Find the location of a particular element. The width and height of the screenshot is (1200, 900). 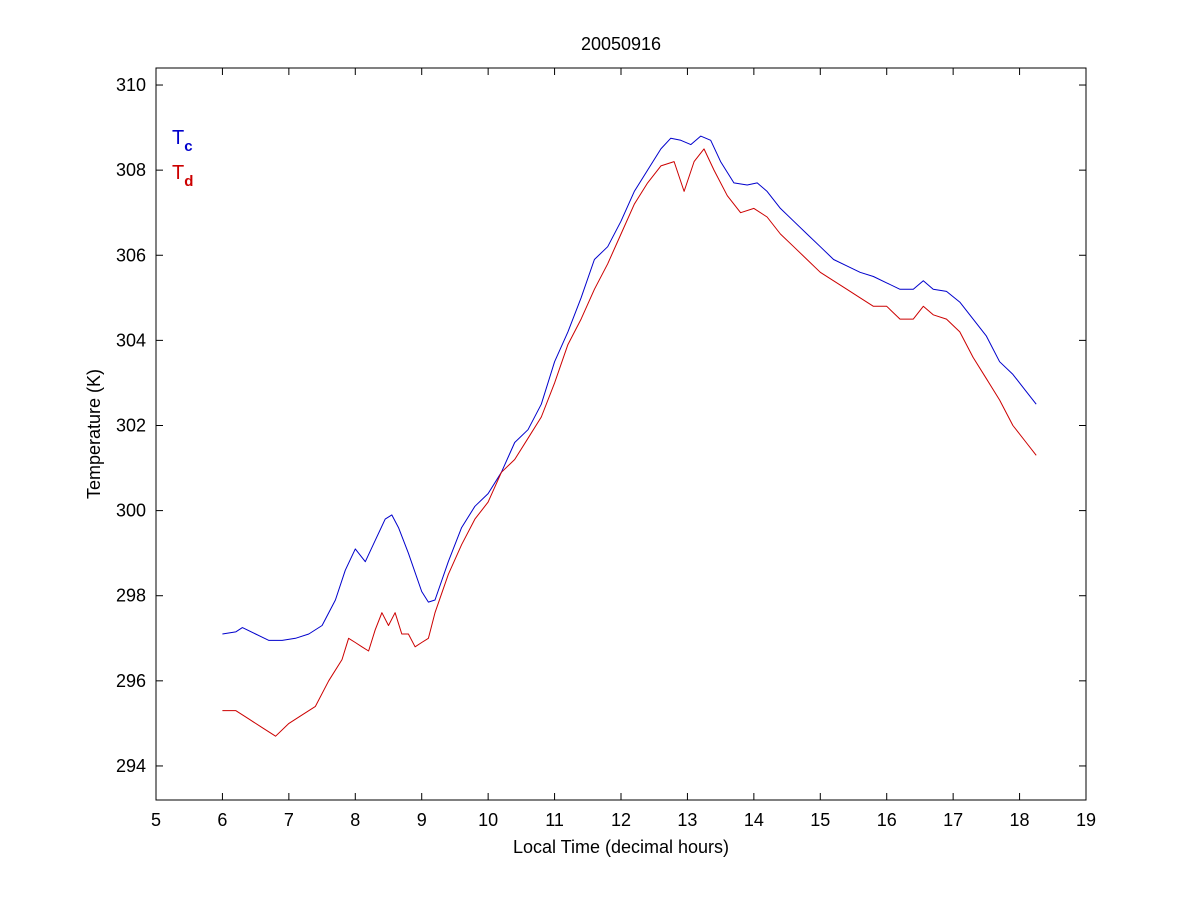

x-tick-label: 18 is located at coordinates (1020, 820).